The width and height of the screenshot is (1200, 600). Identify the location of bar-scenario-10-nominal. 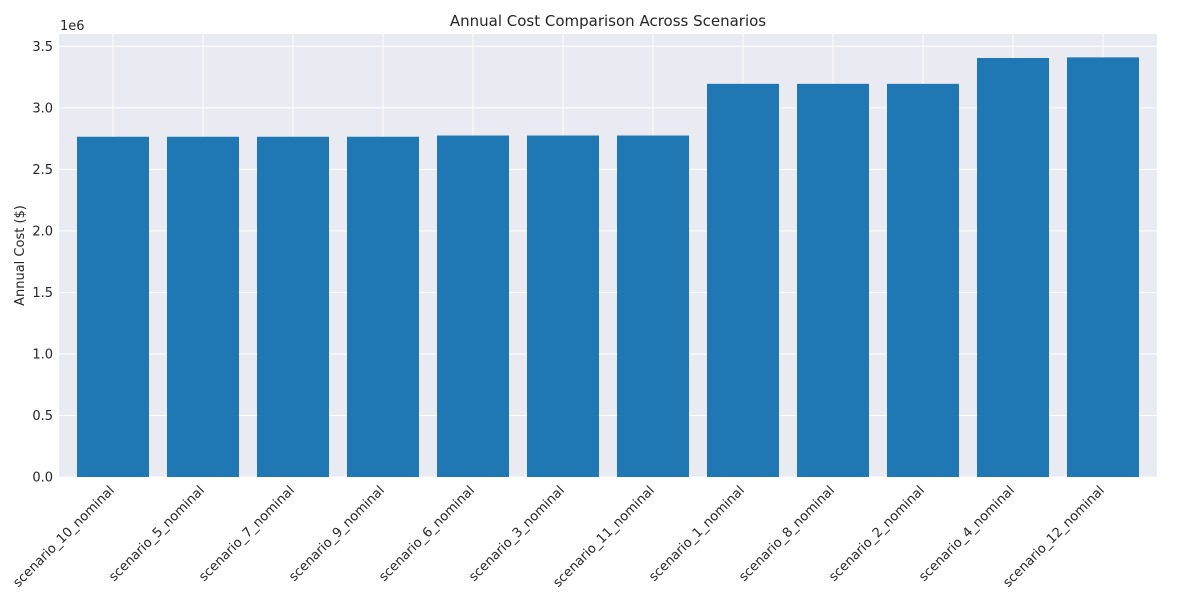
(113, 306).